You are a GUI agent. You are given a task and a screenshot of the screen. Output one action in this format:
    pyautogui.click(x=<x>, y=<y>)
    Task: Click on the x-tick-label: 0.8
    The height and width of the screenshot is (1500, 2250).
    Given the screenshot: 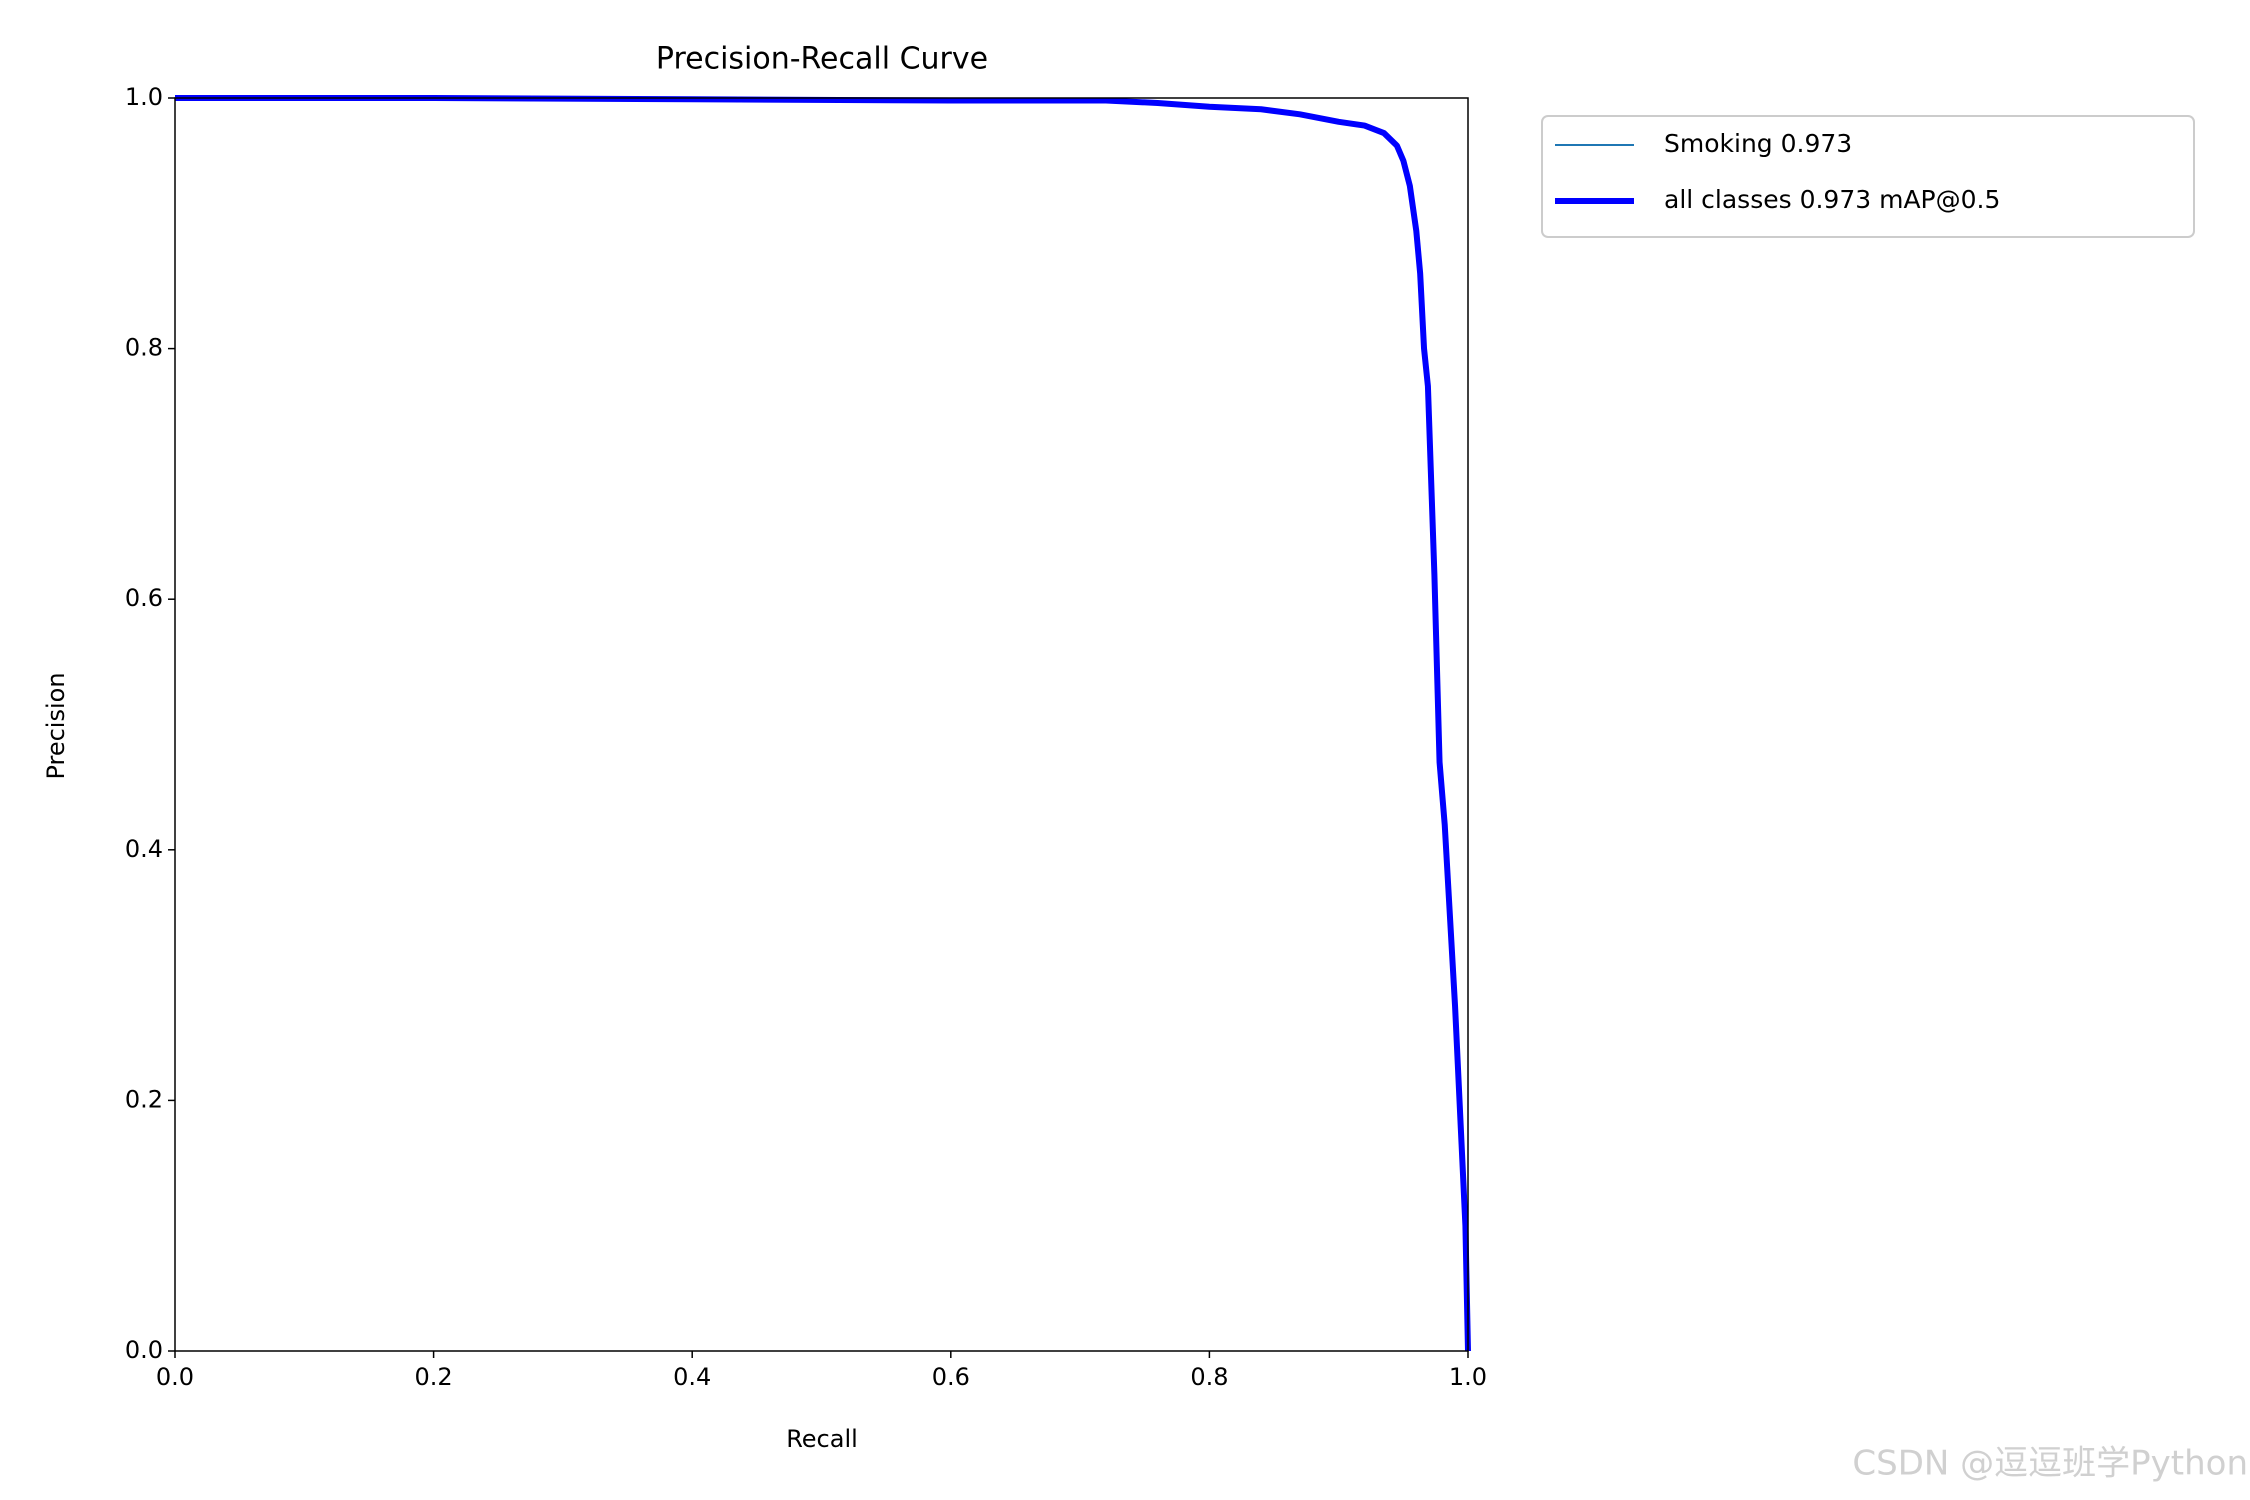 What is the action you would take?
    pyautogui.click(x=1209, y=1377)
    